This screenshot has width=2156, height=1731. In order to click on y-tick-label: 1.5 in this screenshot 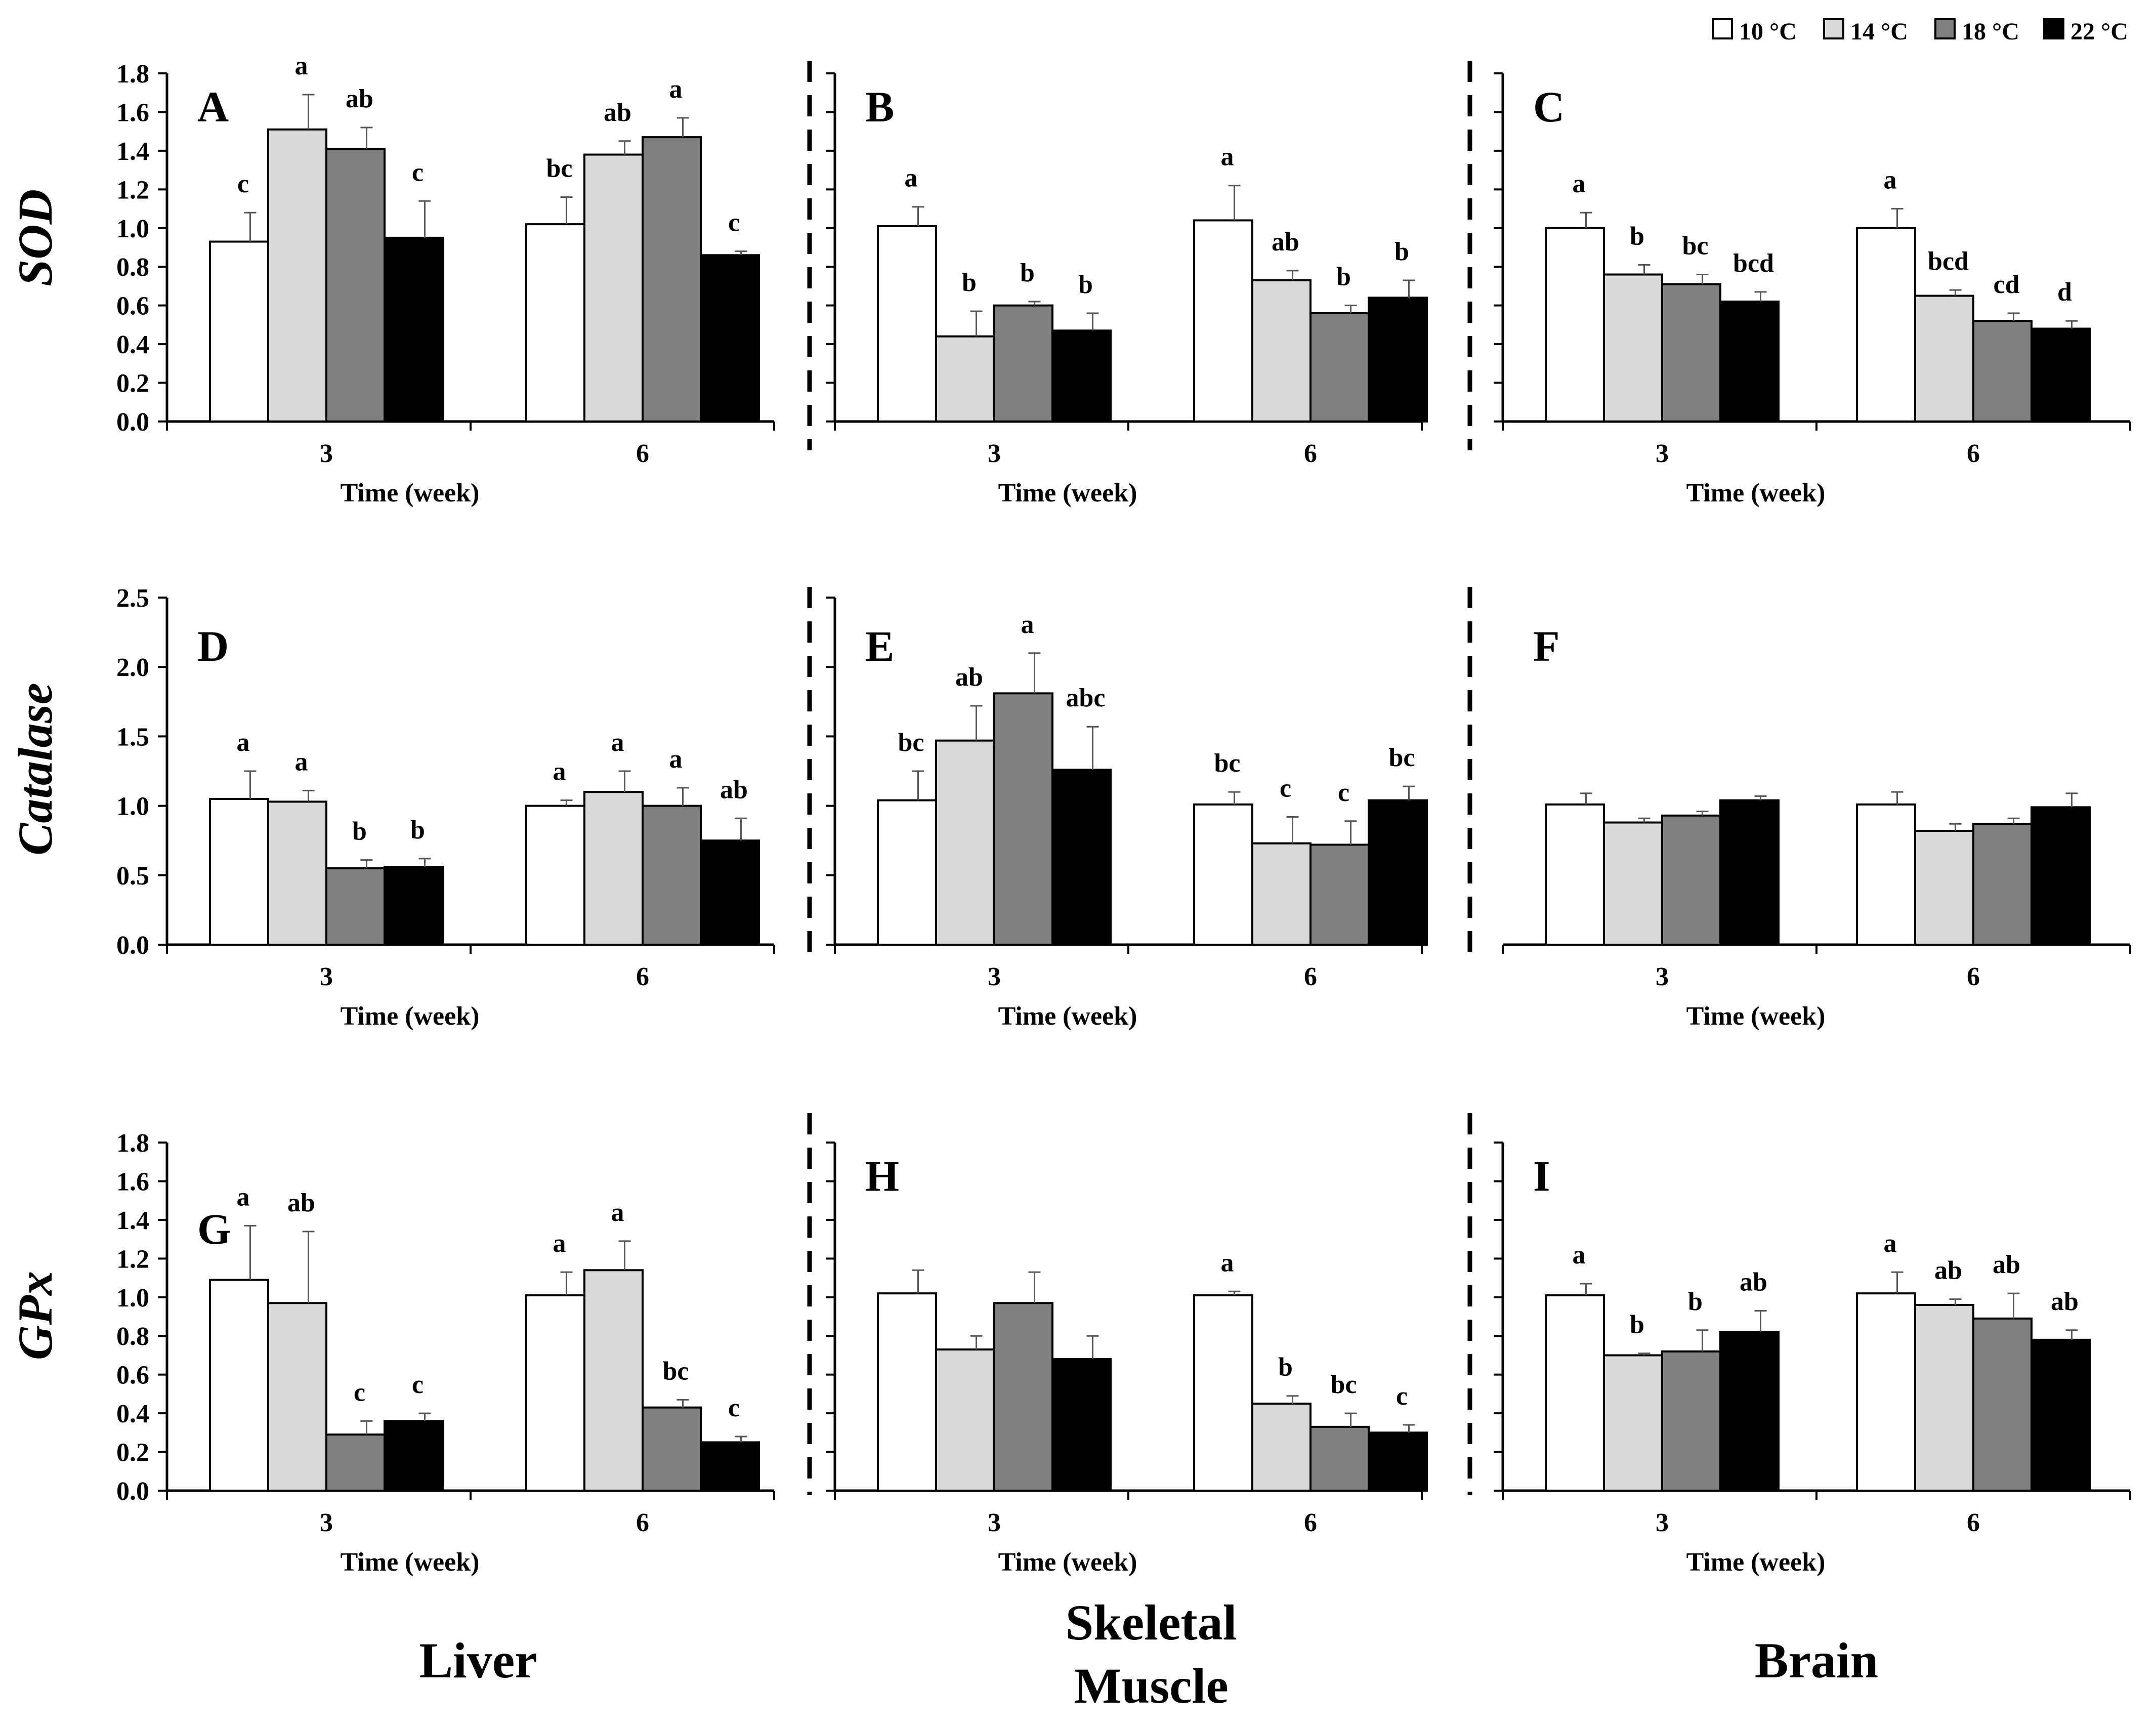, I will do `click(132, 737)`.